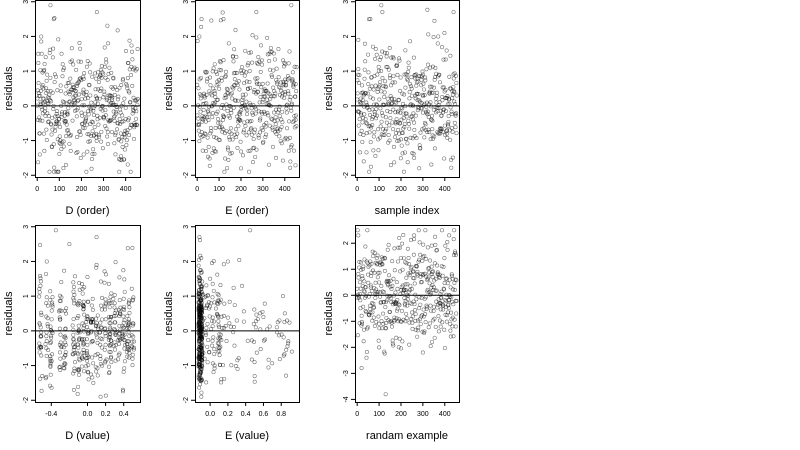 This screenshot has height=450, width=800. Describe the element at coordinates (26, 2) in the screenshot. I see `y-tick-label: 3` at that location.